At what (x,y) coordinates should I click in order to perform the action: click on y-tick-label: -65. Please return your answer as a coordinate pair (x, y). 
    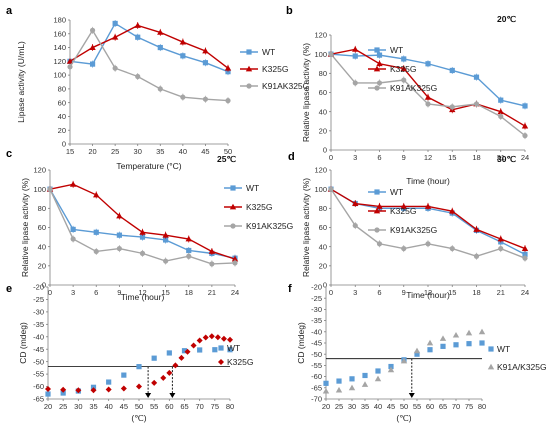
    Looking at the image, I should click on (38, 399).